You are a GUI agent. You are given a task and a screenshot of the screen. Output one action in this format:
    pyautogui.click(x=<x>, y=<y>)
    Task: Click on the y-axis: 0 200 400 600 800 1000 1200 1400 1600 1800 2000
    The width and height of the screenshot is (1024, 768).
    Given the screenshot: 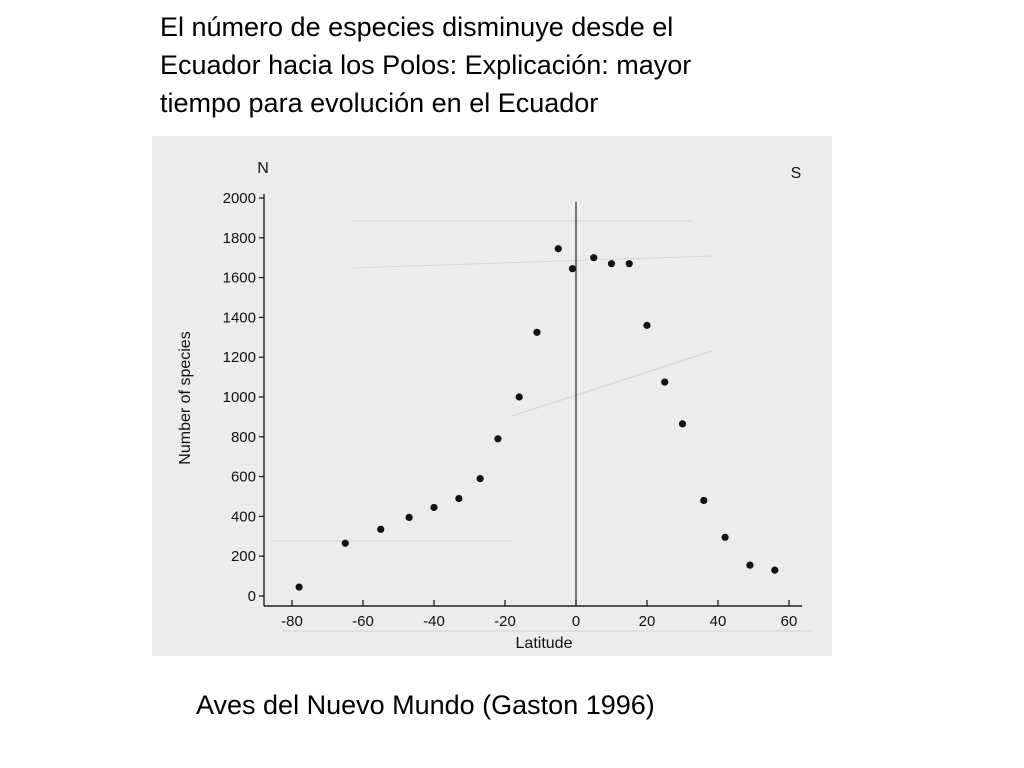 What is the action you would take?
    pyautogui.click(x=244, y=398)
    